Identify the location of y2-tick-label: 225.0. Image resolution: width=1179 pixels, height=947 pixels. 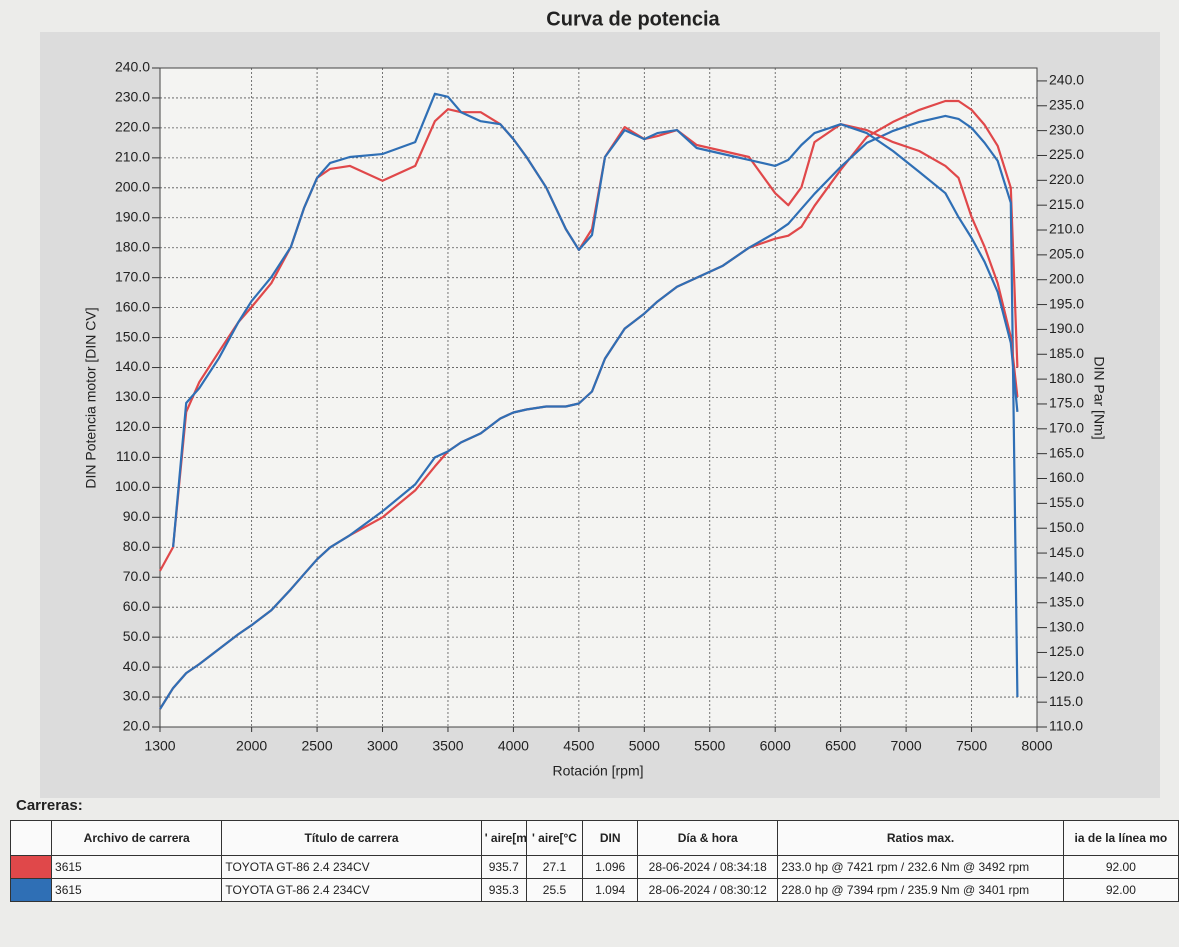
(1066, 154).